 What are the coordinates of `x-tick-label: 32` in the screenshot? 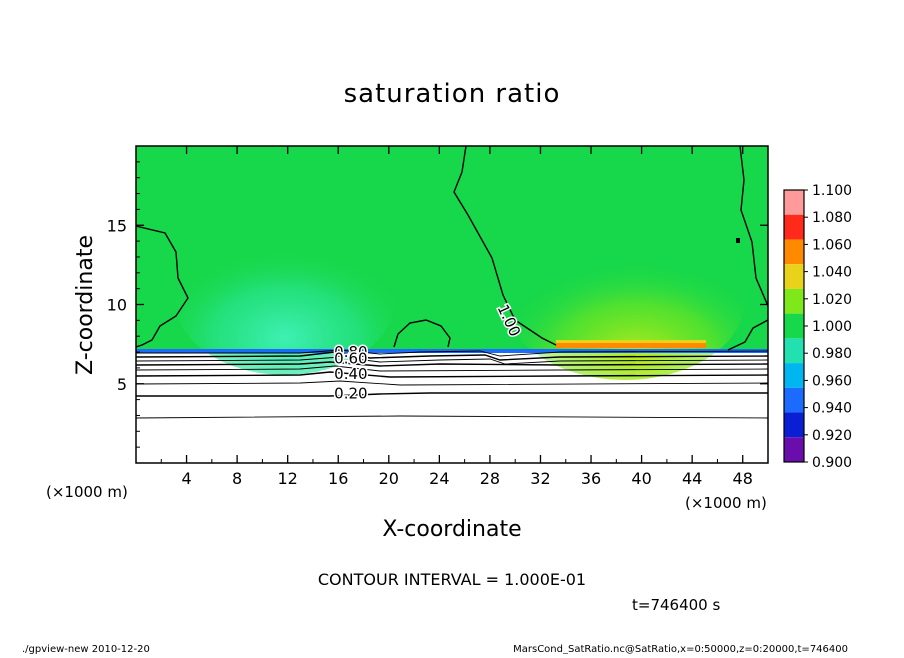 It's located at (540, 478).